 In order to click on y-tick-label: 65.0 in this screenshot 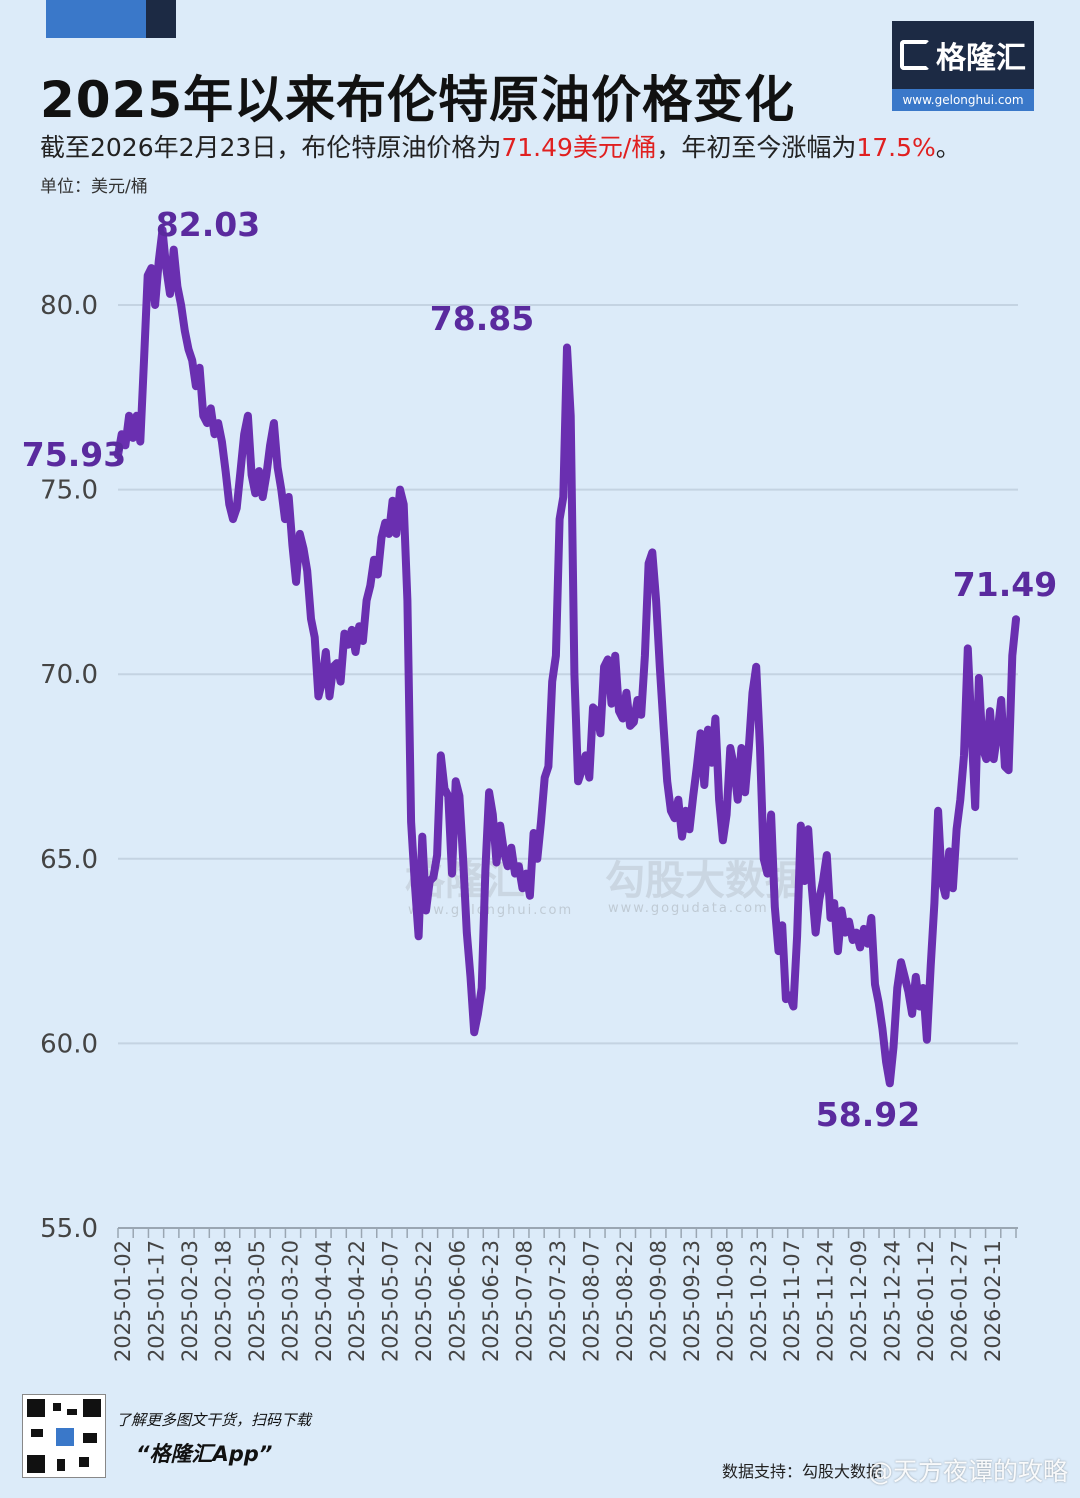, I will do `click(69, 860)`.